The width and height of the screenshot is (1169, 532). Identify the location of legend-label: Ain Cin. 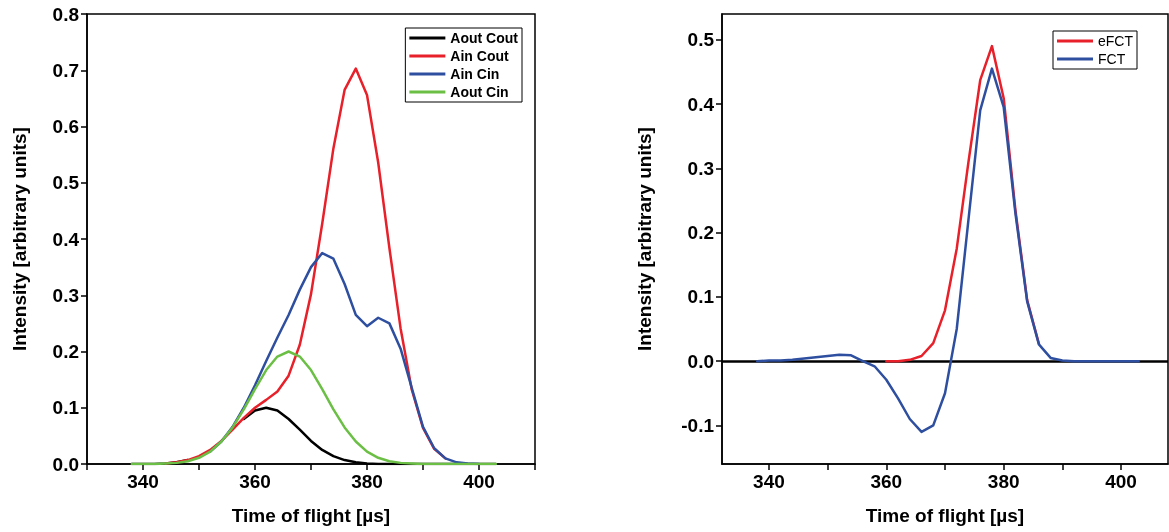
(475, 74).